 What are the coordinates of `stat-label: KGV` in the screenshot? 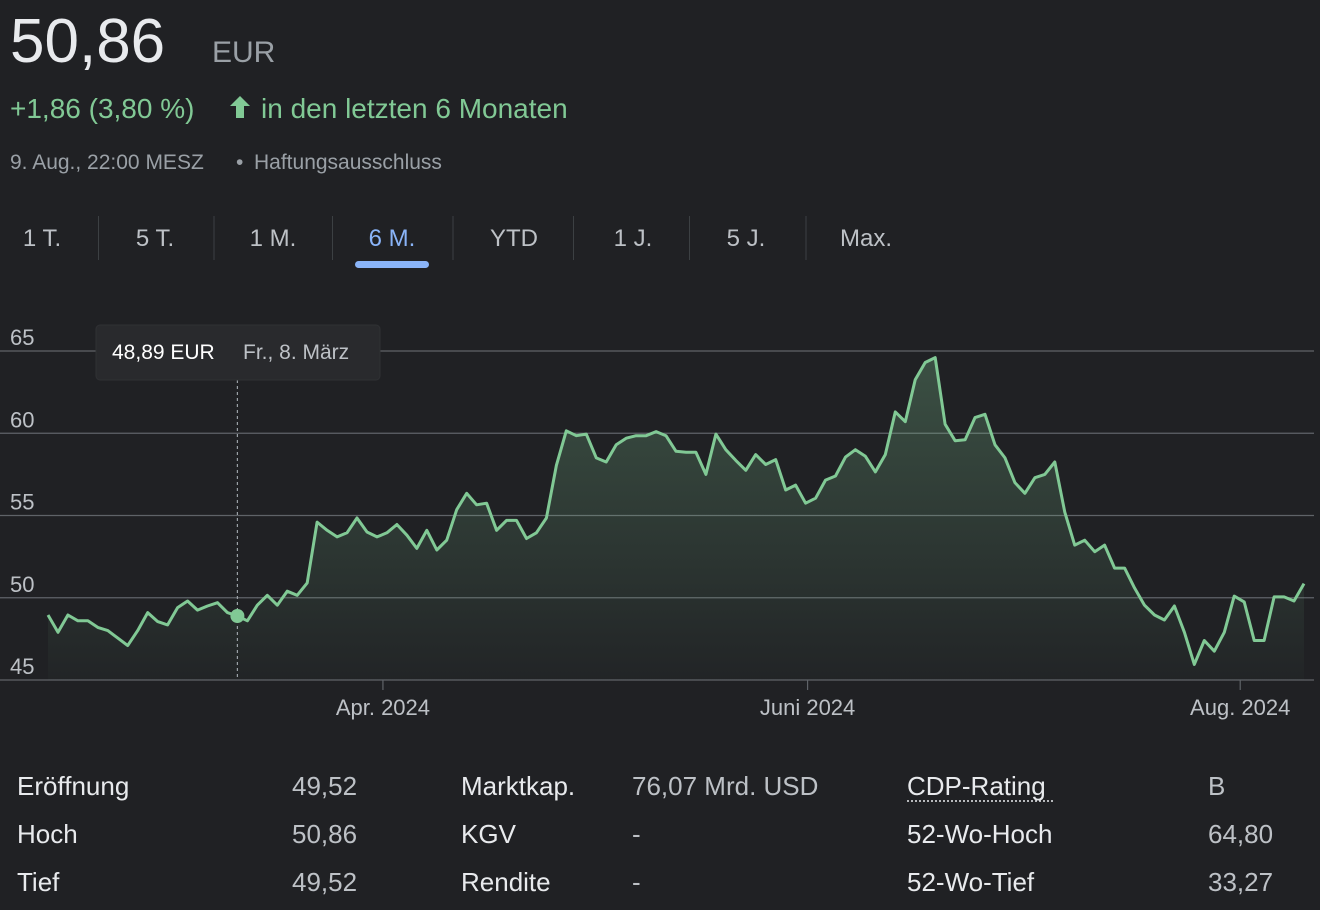 It's located at (489, 834).